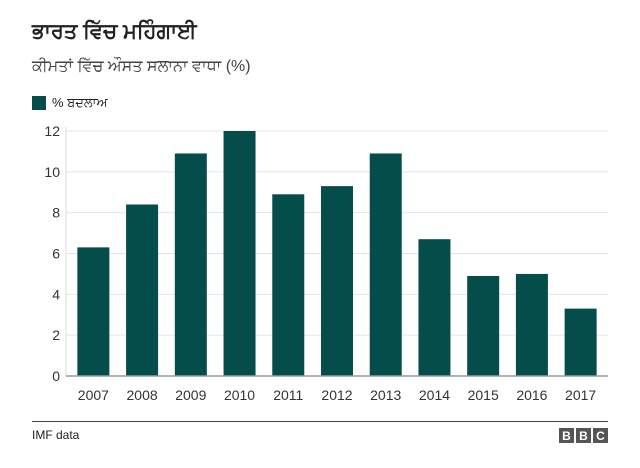  What do you see at coordinates (434, 307) in the screenshot?
I see `bar-2014` at bounding box center [434, 307].